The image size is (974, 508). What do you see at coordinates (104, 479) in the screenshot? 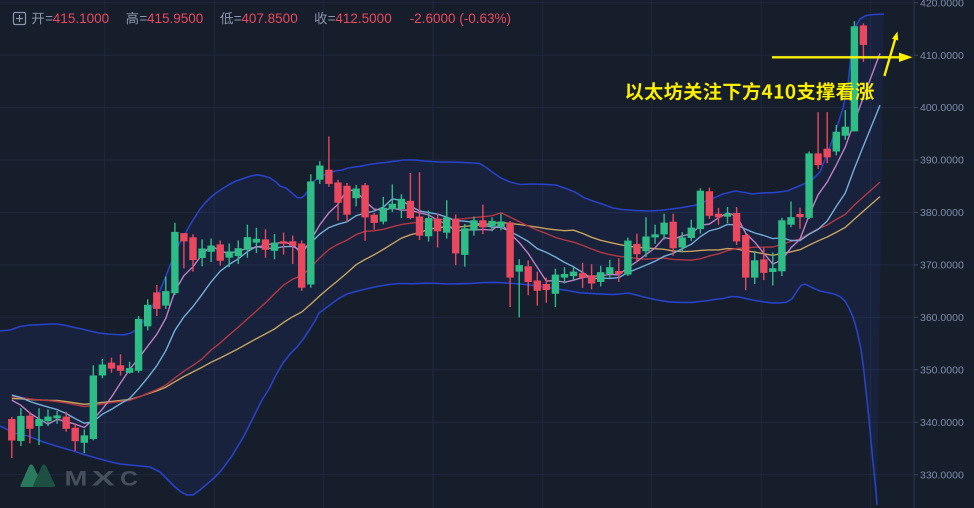
I see `svg-text: X` at bounding box center [104, 479].